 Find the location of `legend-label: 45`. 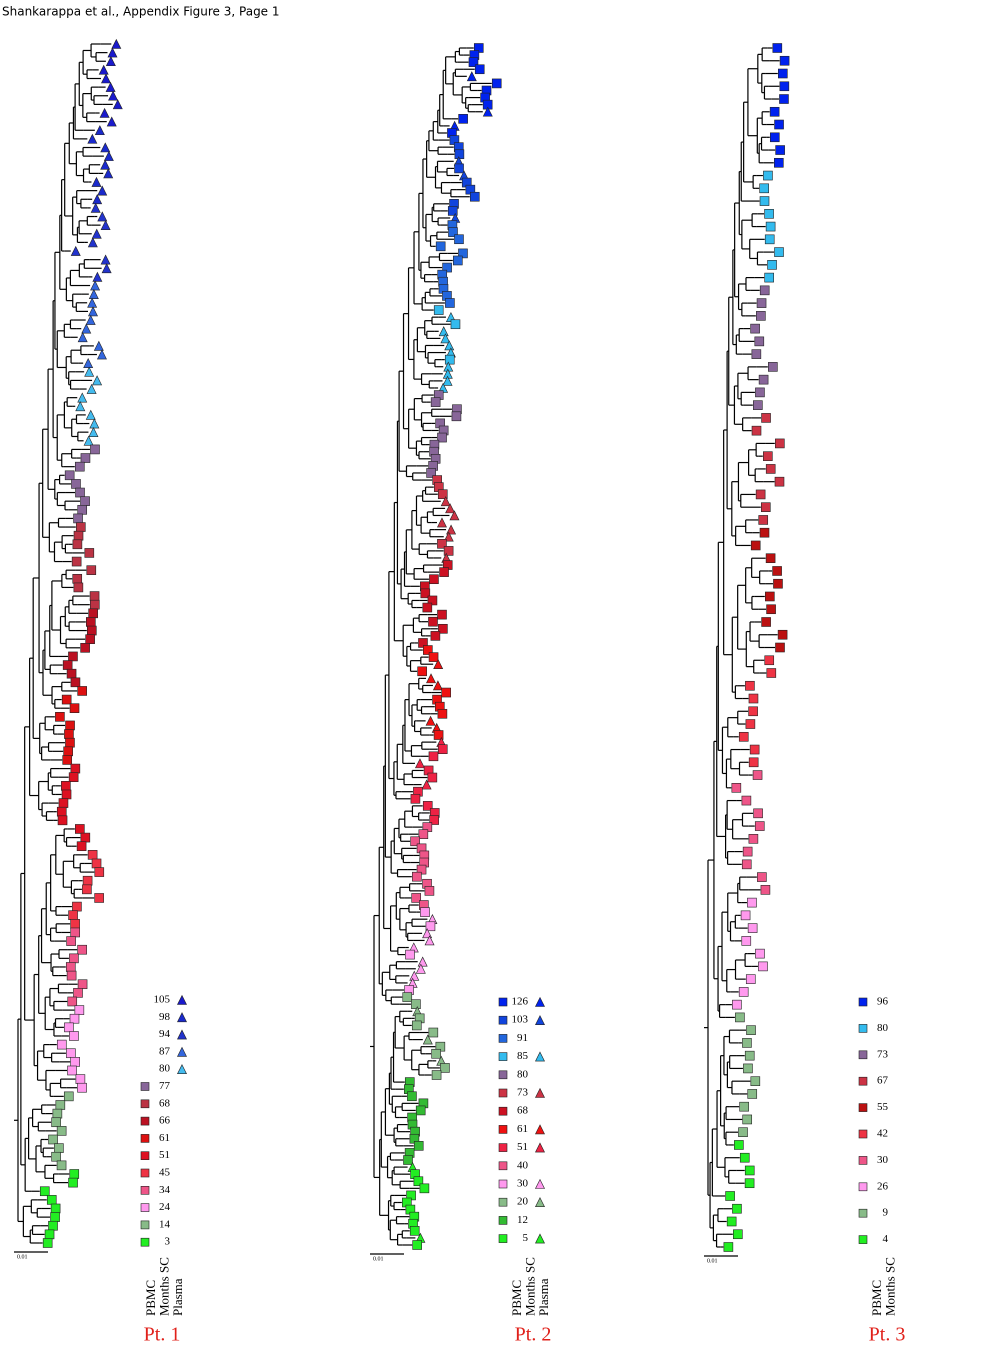

legend-label: 45 is located at coordinates (165, 1173).